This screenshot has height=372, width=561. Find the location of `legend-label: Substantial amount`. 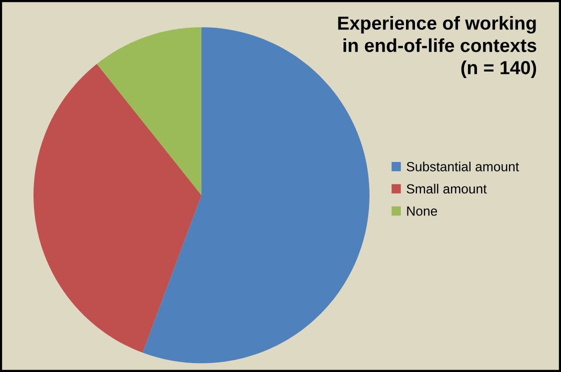

legend-label: Substantial amount is located at coordinates (462, 167).